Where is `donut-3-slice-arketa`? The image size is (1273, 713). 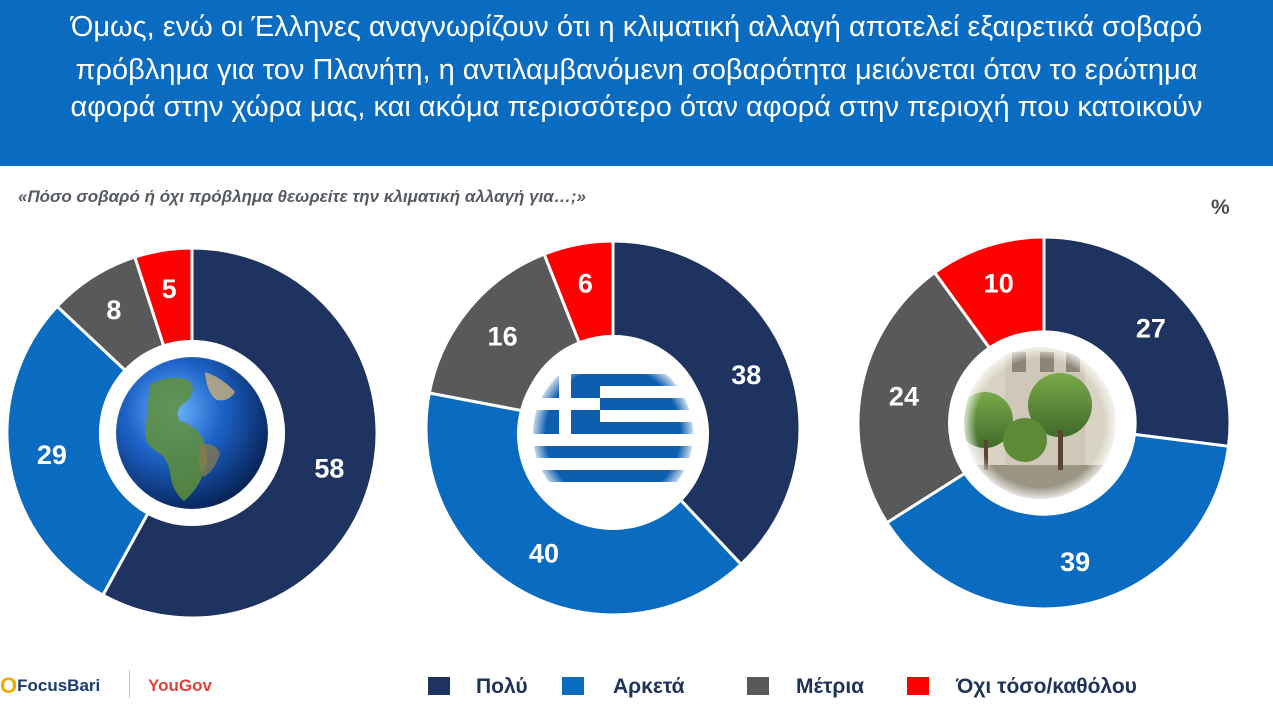 donut-3-slice-arketa is located at coordinates (1057, 521).